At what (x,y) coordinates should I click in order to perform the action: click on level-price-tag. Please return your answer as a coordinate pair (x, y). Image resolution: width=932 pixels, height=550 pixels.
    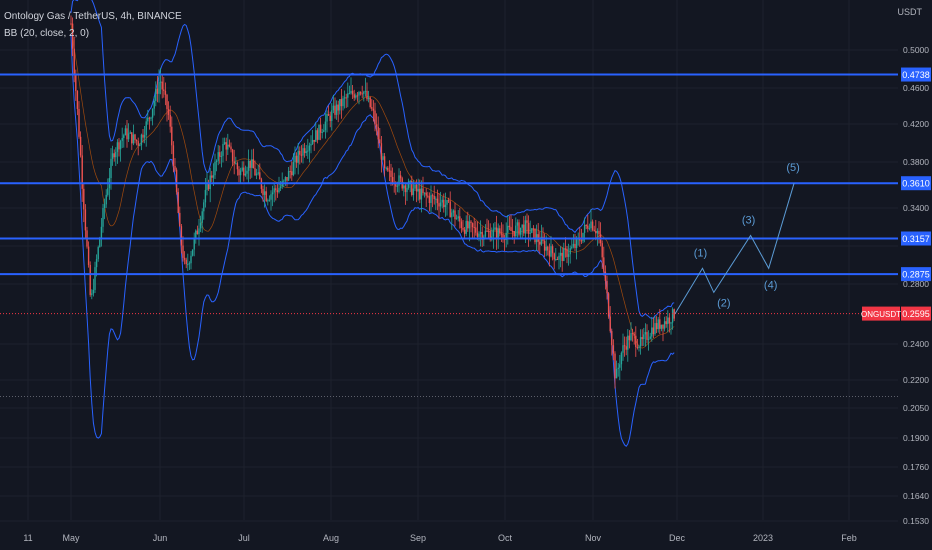
    Looking at the image, I should click on (916, 274).